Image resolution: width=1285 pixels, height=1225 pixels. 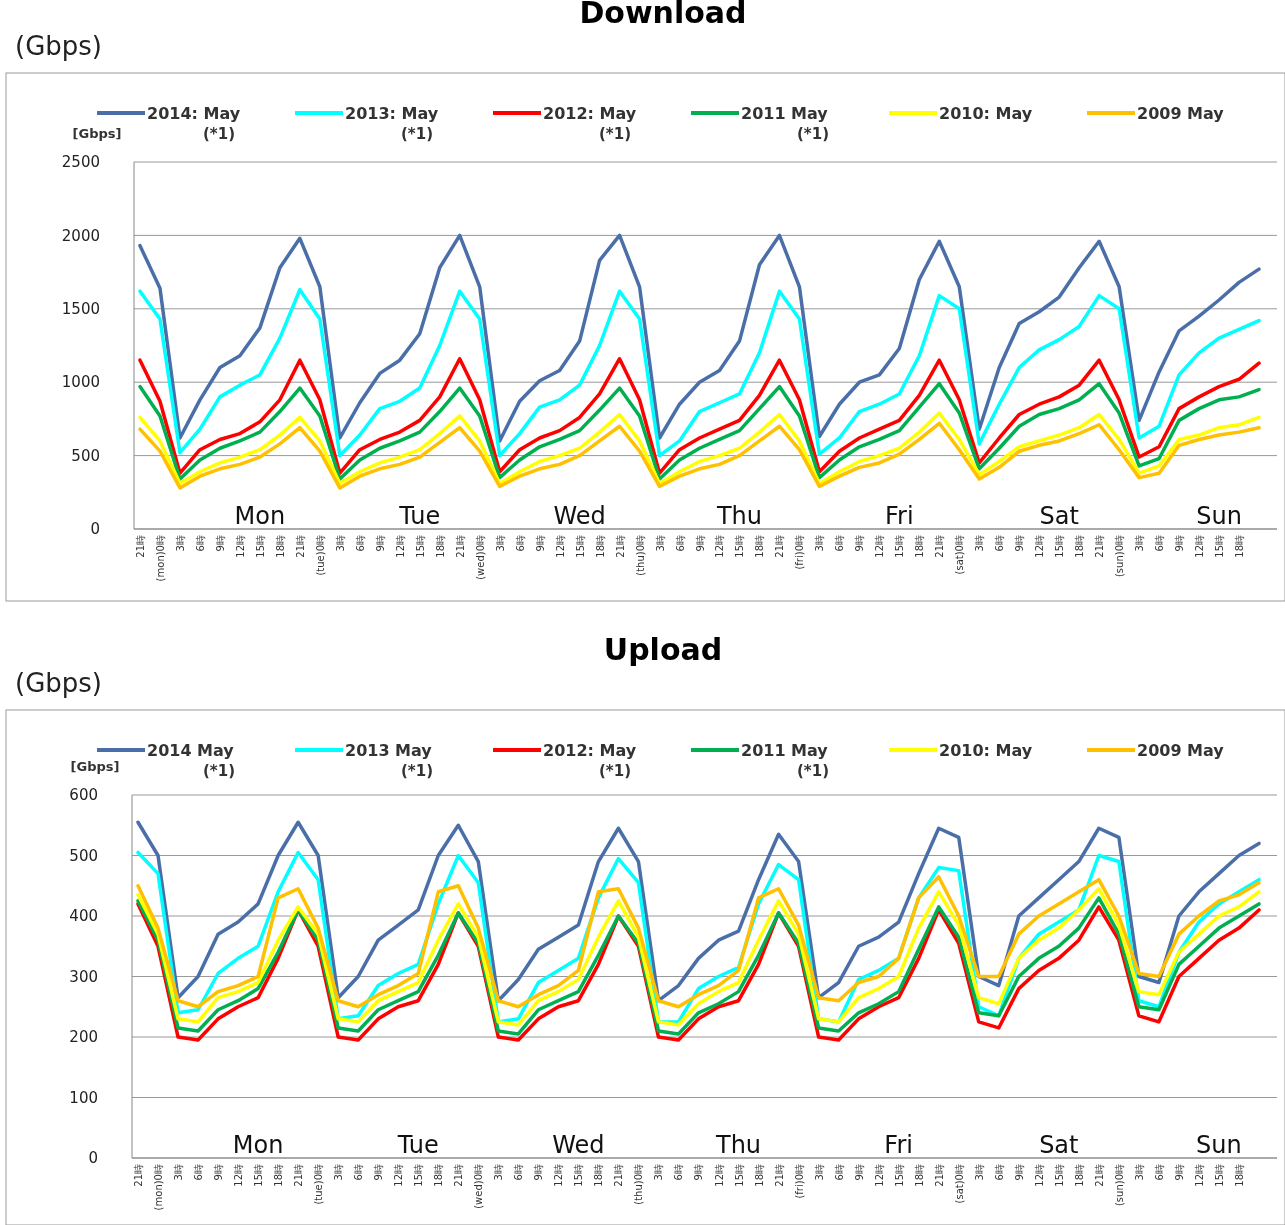 I want to click on y-tick-label: 600, so click(x=83, y=795).